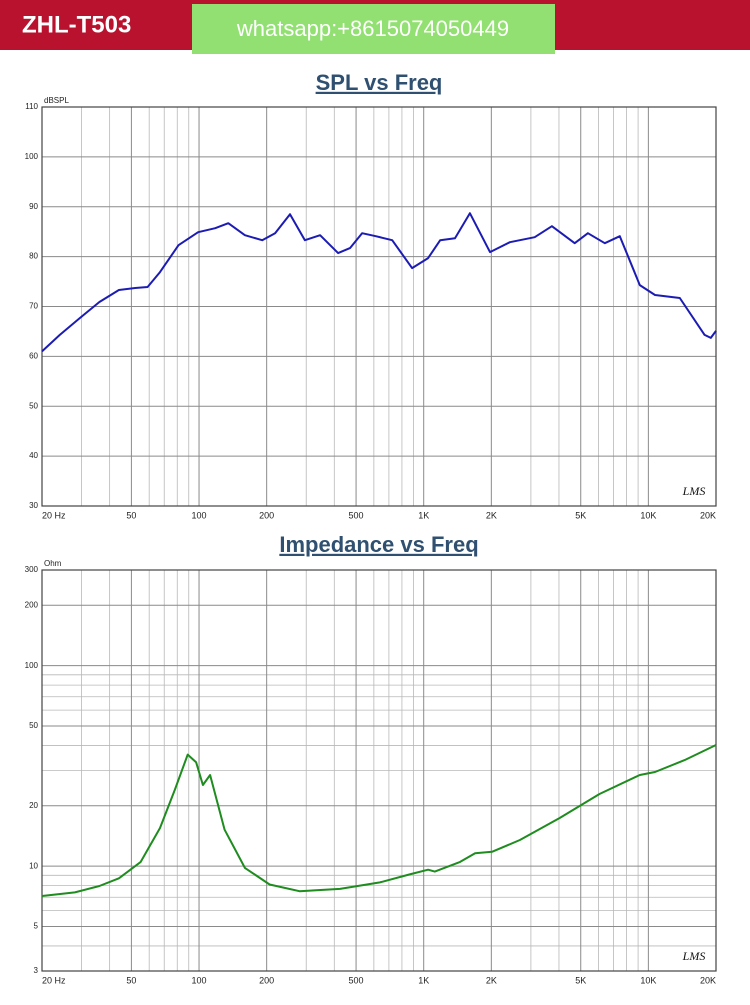 This screenshot has height=1005, width=750. I want to click on y-tick-label: 40, so click(33, 455).